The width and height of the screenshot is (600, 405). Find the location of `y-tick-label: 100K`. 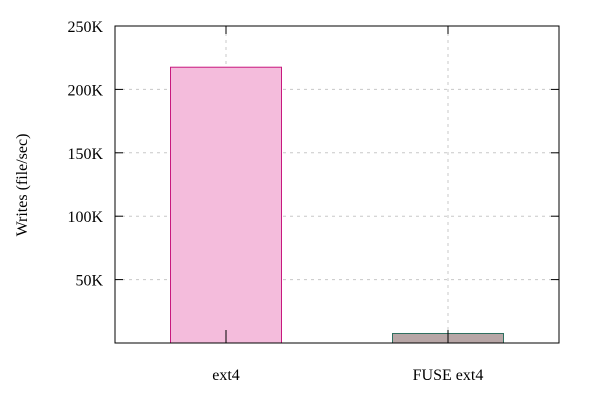

y-tick-label: 100K is located at coordinates (85, 217).